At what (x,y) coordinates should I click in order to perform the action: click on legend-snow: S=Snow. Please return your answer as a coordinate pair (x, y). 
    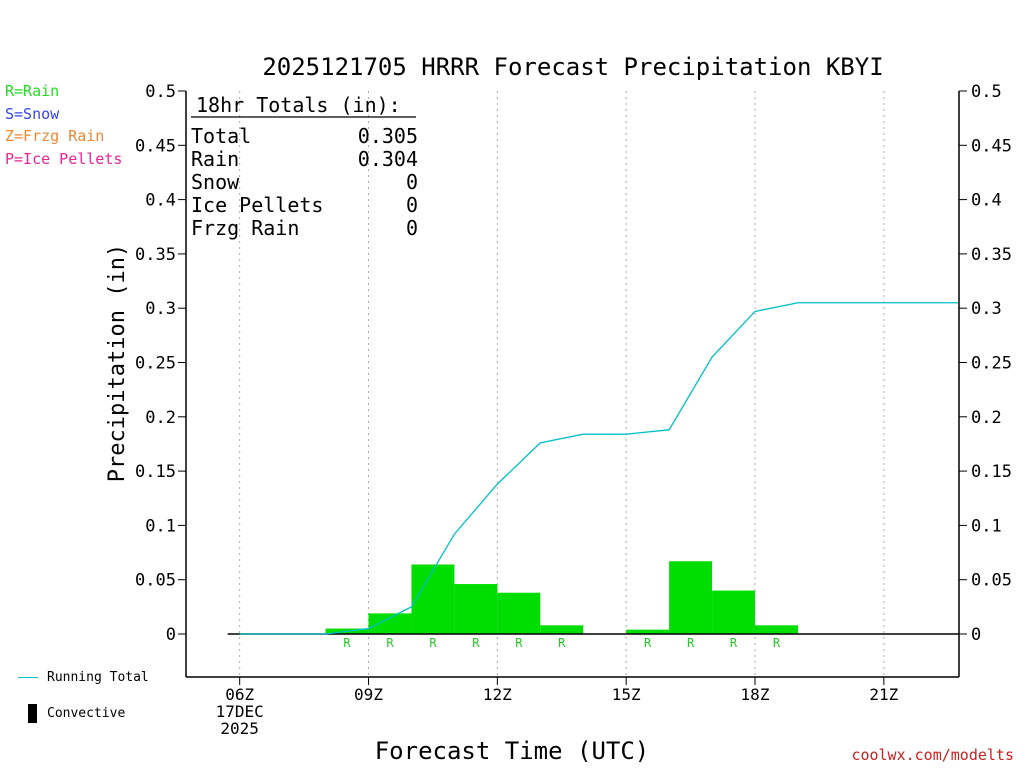
    Looking at the image, I should click on (32, 114).